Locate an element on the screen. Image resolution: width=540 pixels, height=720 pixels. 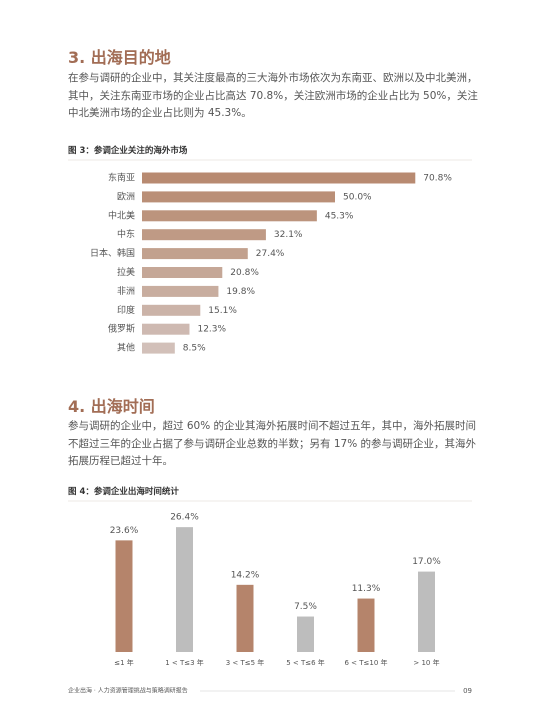
category-label: 印度 is located at coordinates (126, 310).